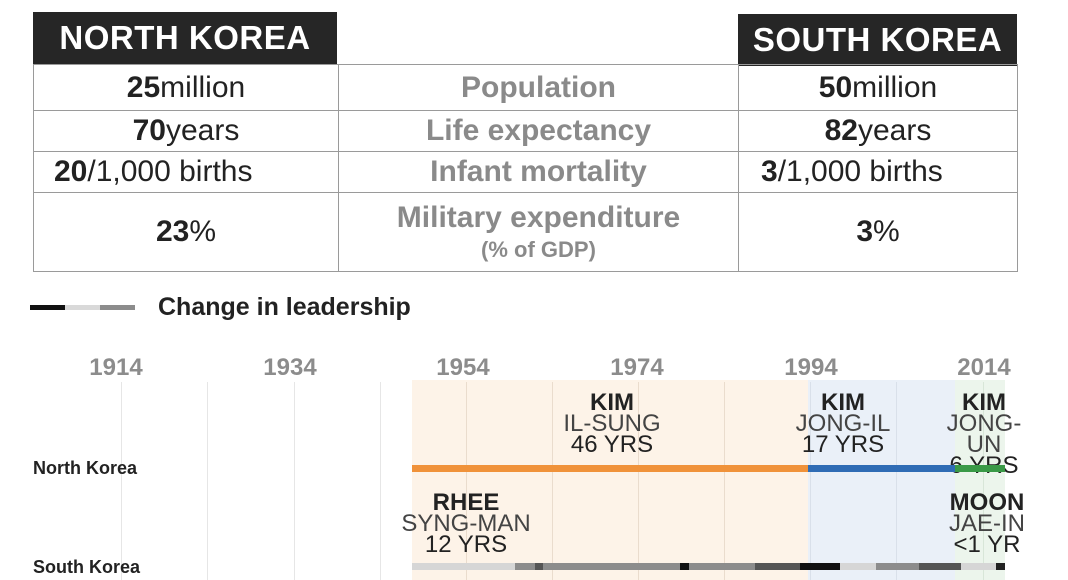  Describe the element at coordinates (538, 249) in the screenshot. I see `metric-military-sub: (% of GDP)` at that location.